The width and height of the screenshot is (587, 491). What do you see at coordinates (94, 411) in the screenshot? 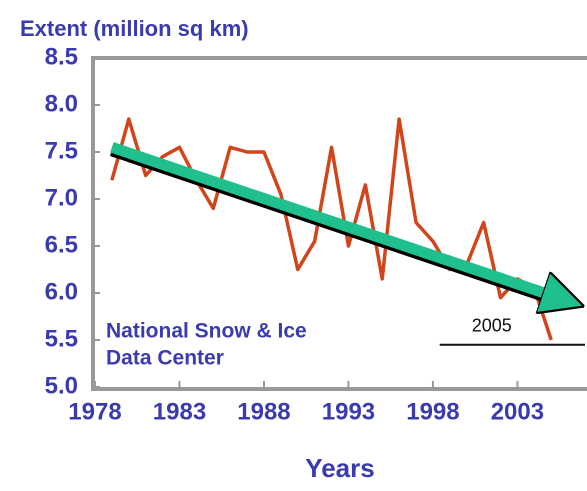
I see `x-tick-label: 1978` at bounding box center [94, 411].